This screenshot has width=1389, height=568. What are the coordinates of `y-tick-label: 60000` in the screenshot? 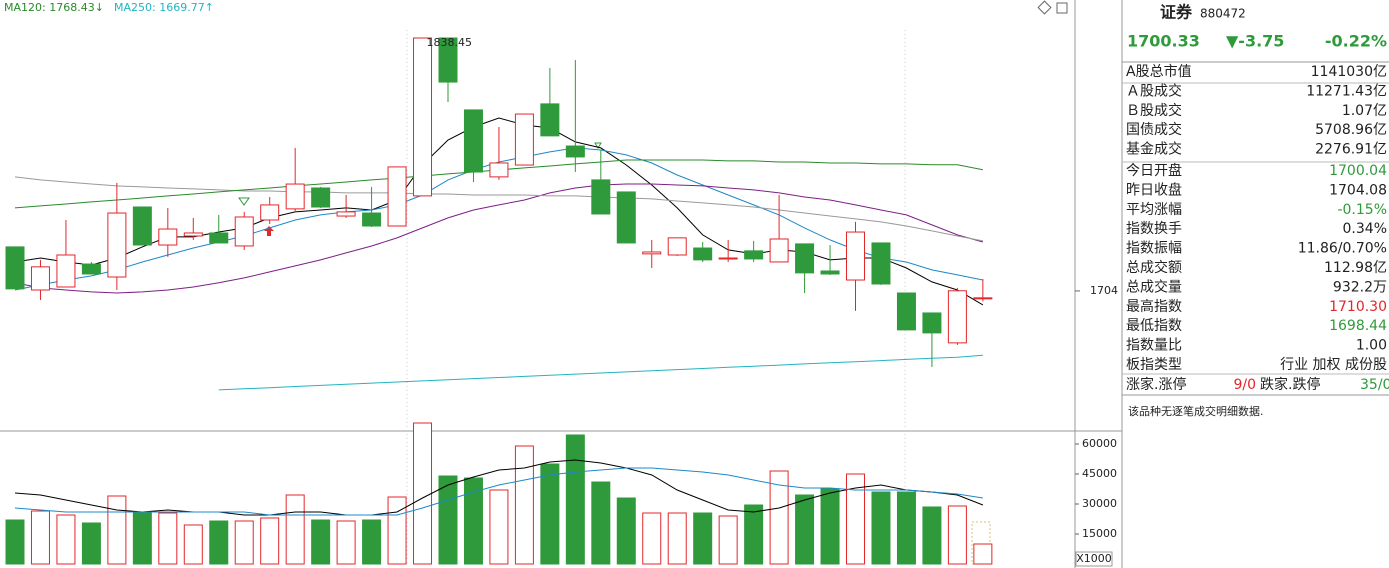 It's located at (1099, 443).